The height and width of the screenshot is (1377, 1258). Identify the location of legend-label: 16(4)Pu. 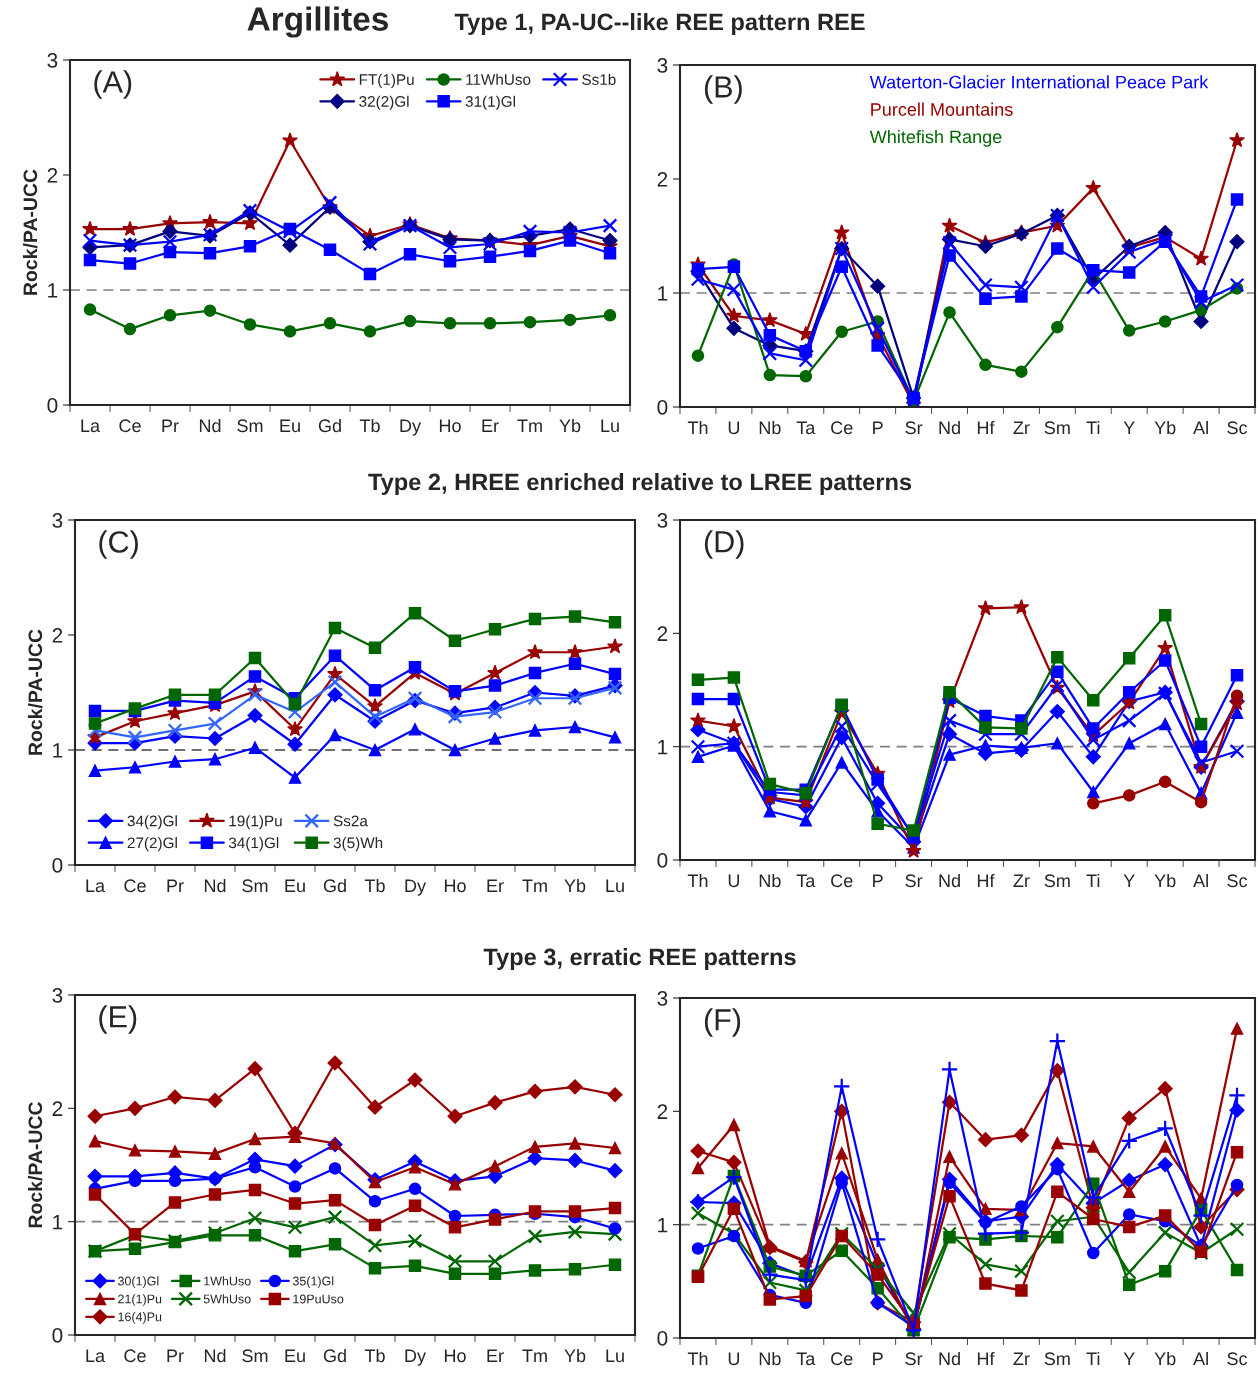
(140, 1318).